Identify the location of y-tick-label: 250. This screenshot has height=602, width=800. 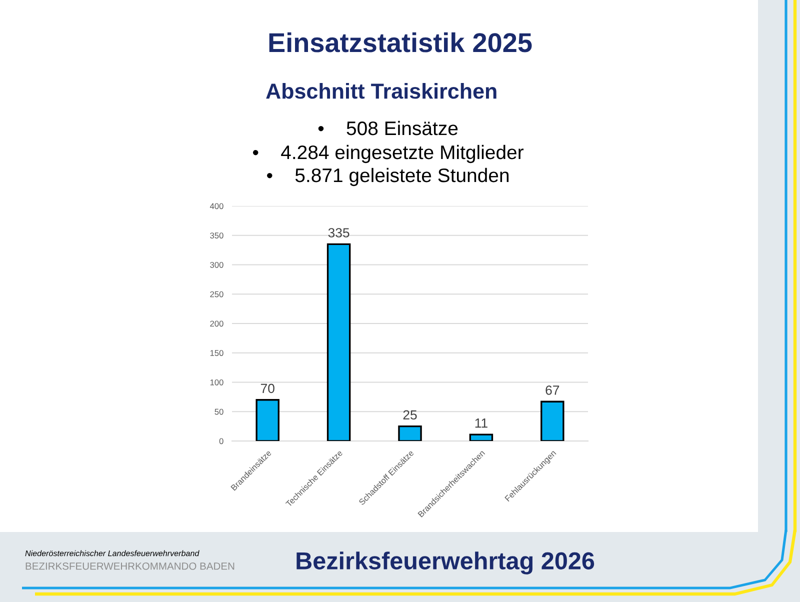
(217, 294).